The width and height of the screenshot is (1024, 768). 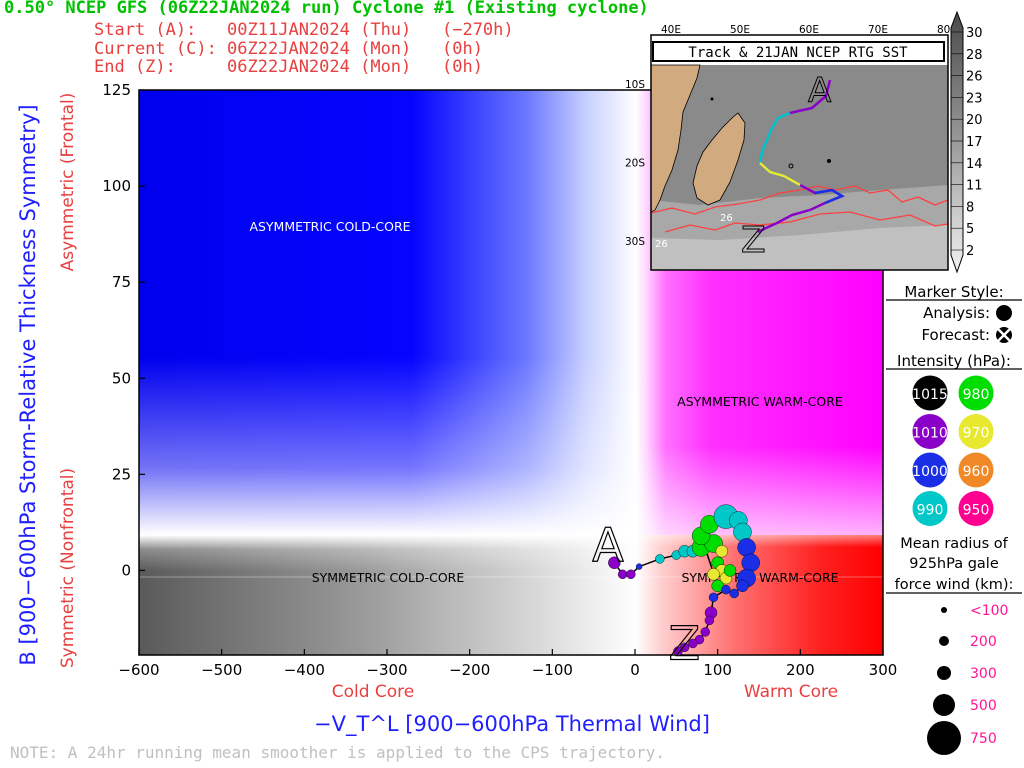 I want to click on inset-lat-label: 20S, so click(x=635, y=164).